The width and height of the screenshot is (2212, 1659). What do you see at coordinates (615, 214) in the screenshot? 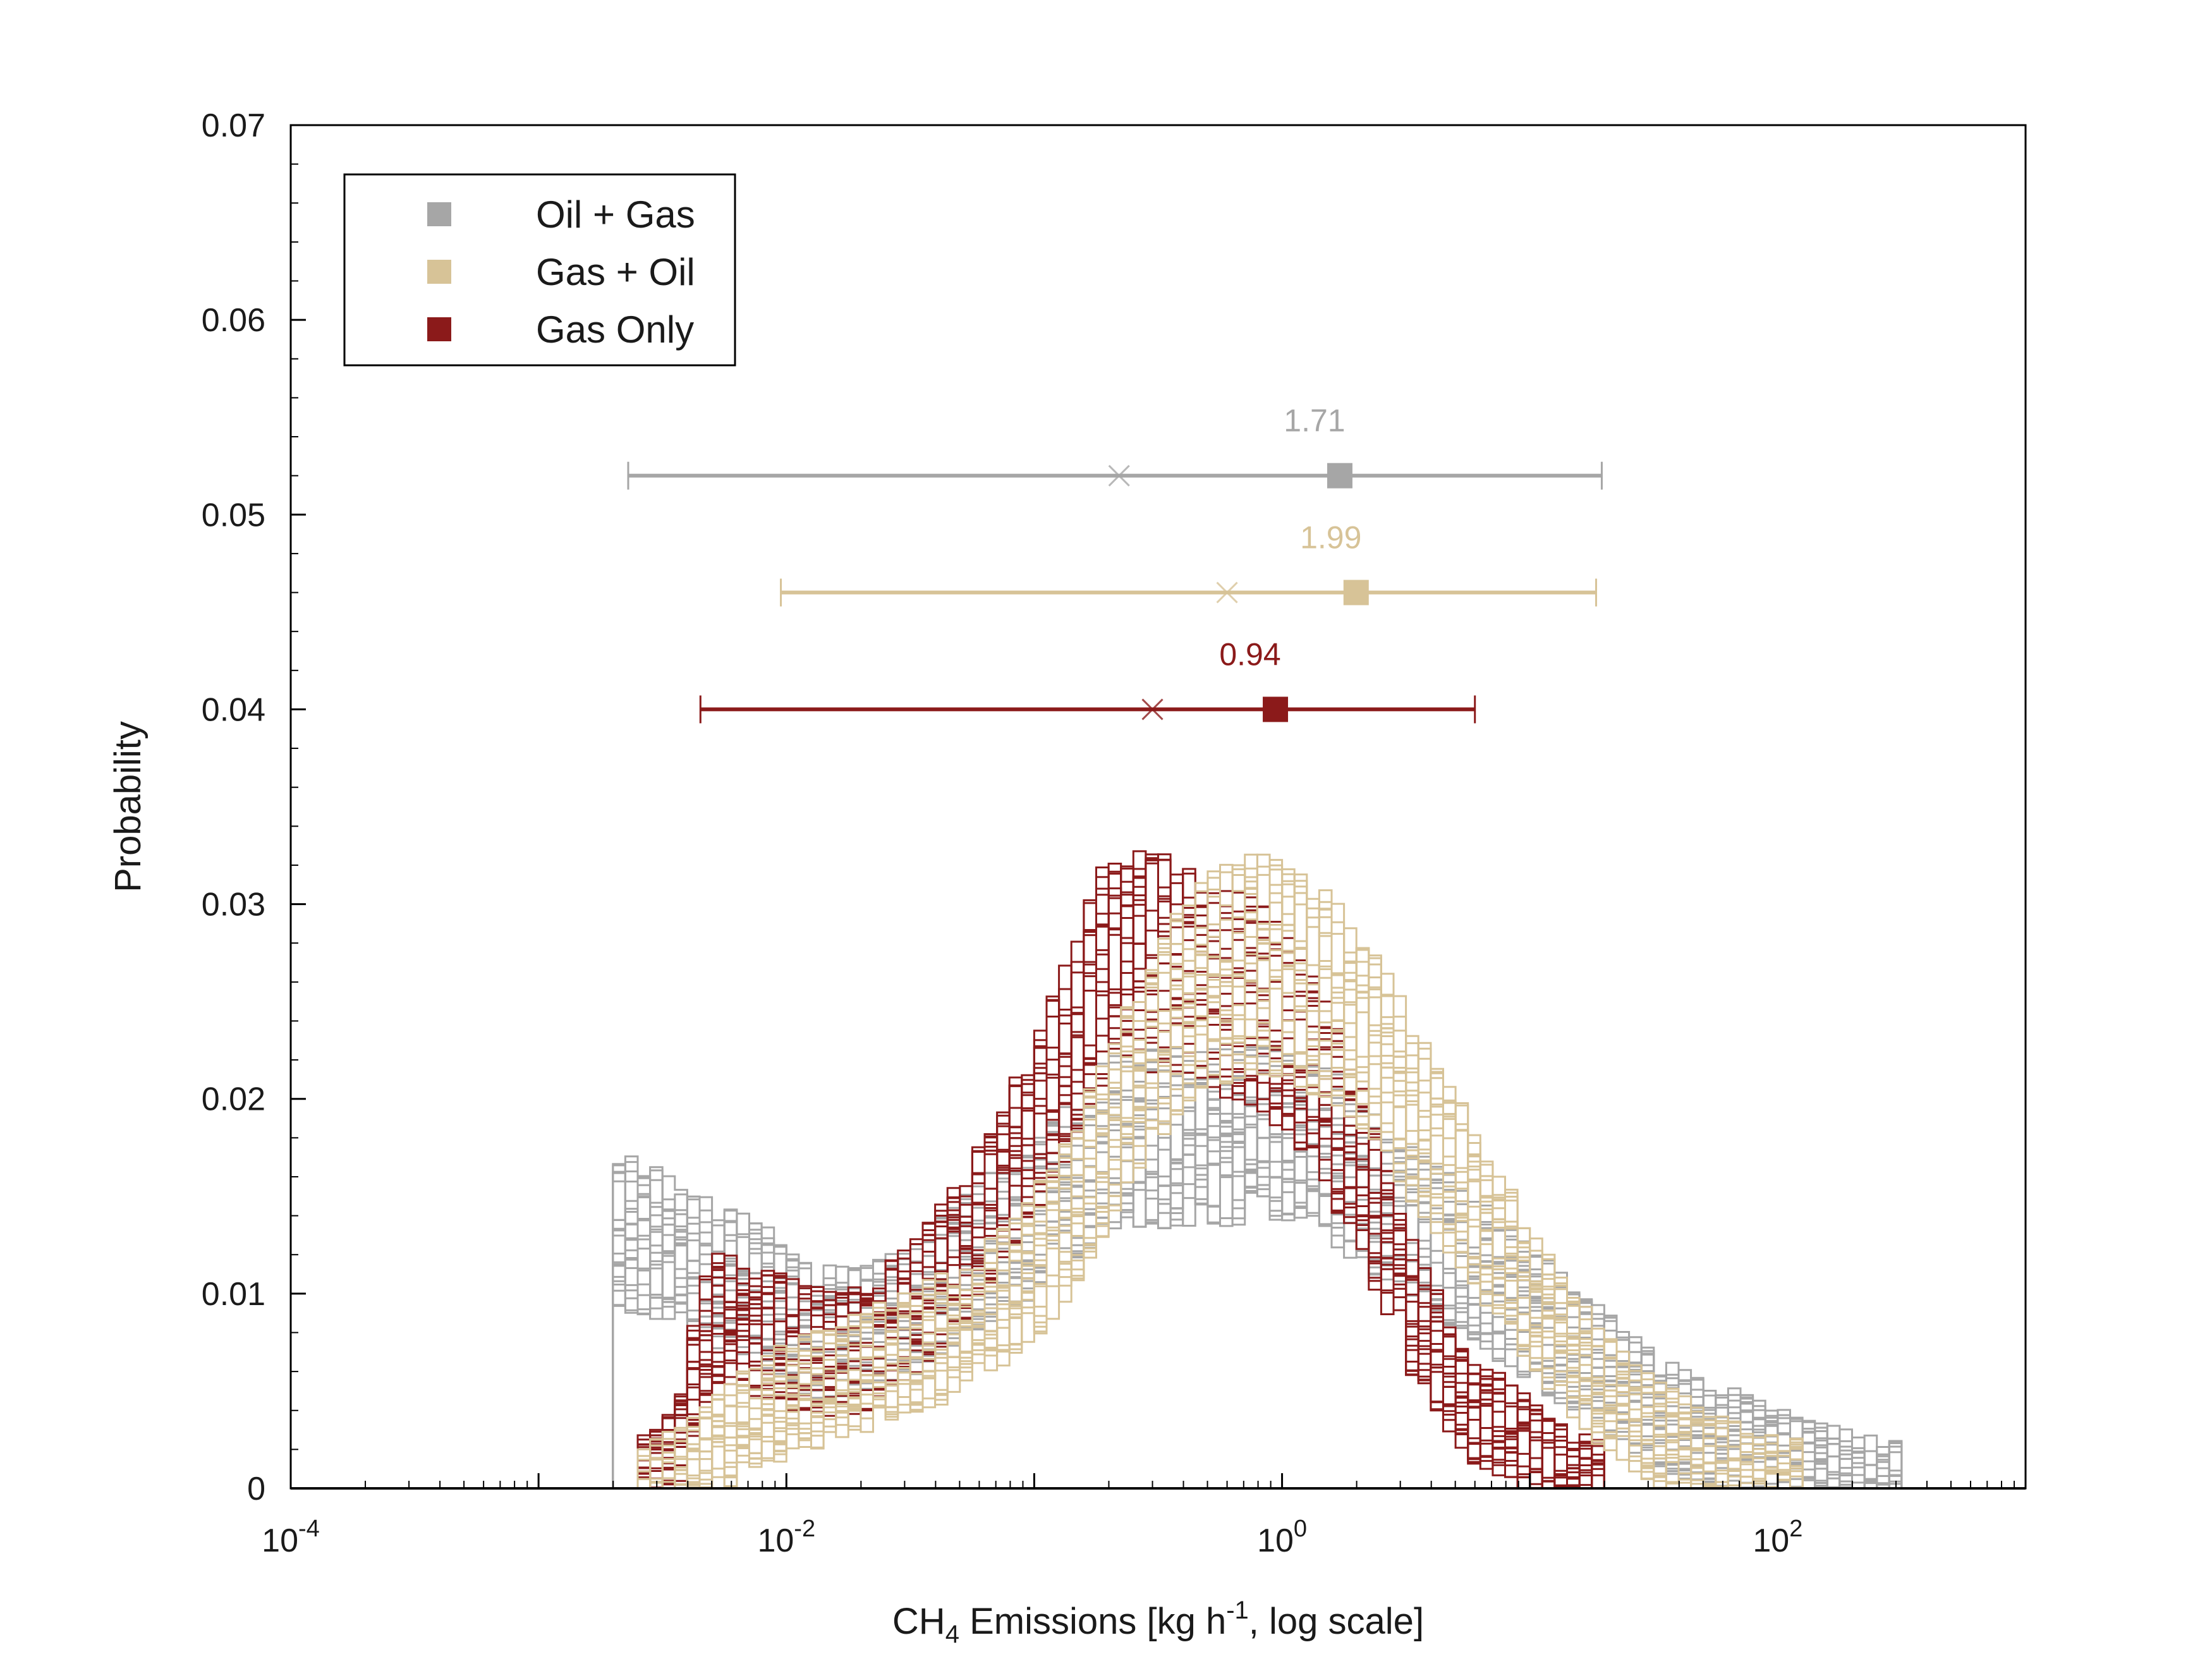
I see `legend-label: Oil + Gas` at bounding box center [615, 214].